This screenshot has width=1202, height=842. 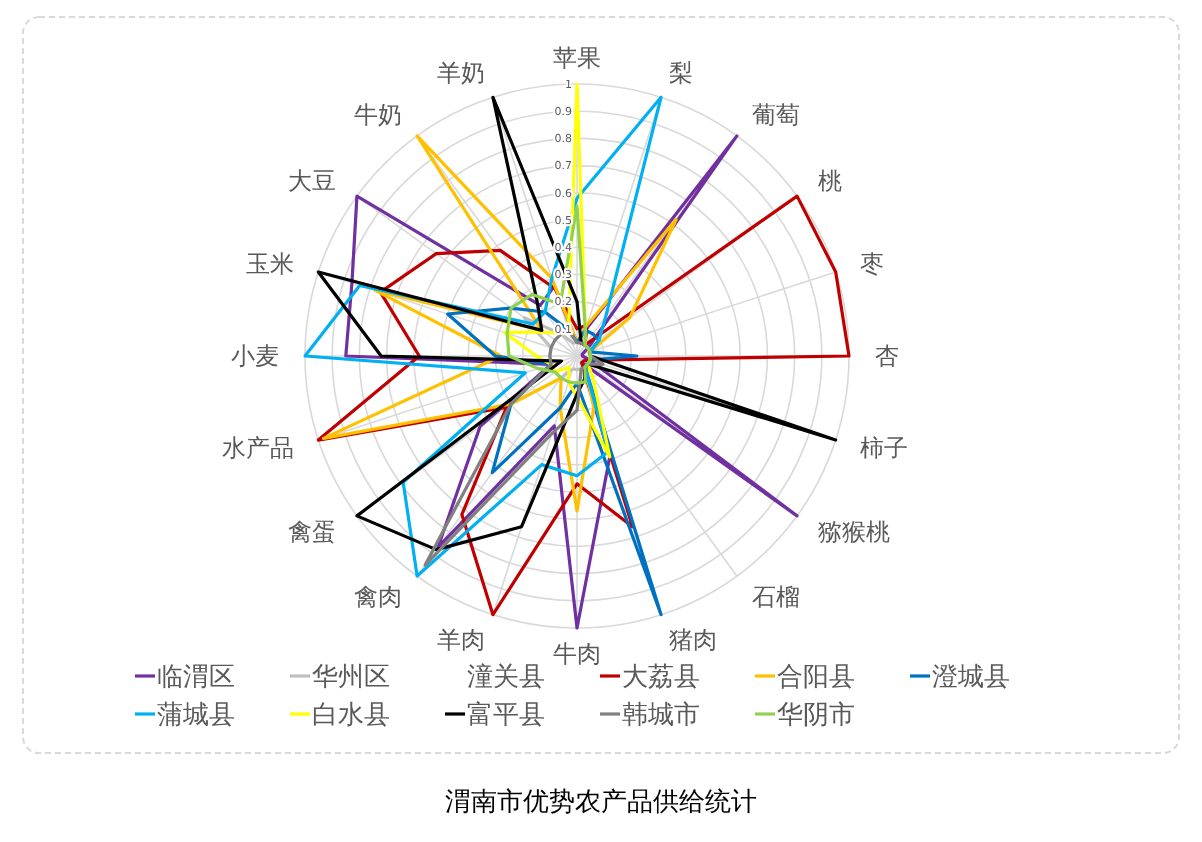 I want to click on spoke-label: 枣, so click(x=872, y=264).